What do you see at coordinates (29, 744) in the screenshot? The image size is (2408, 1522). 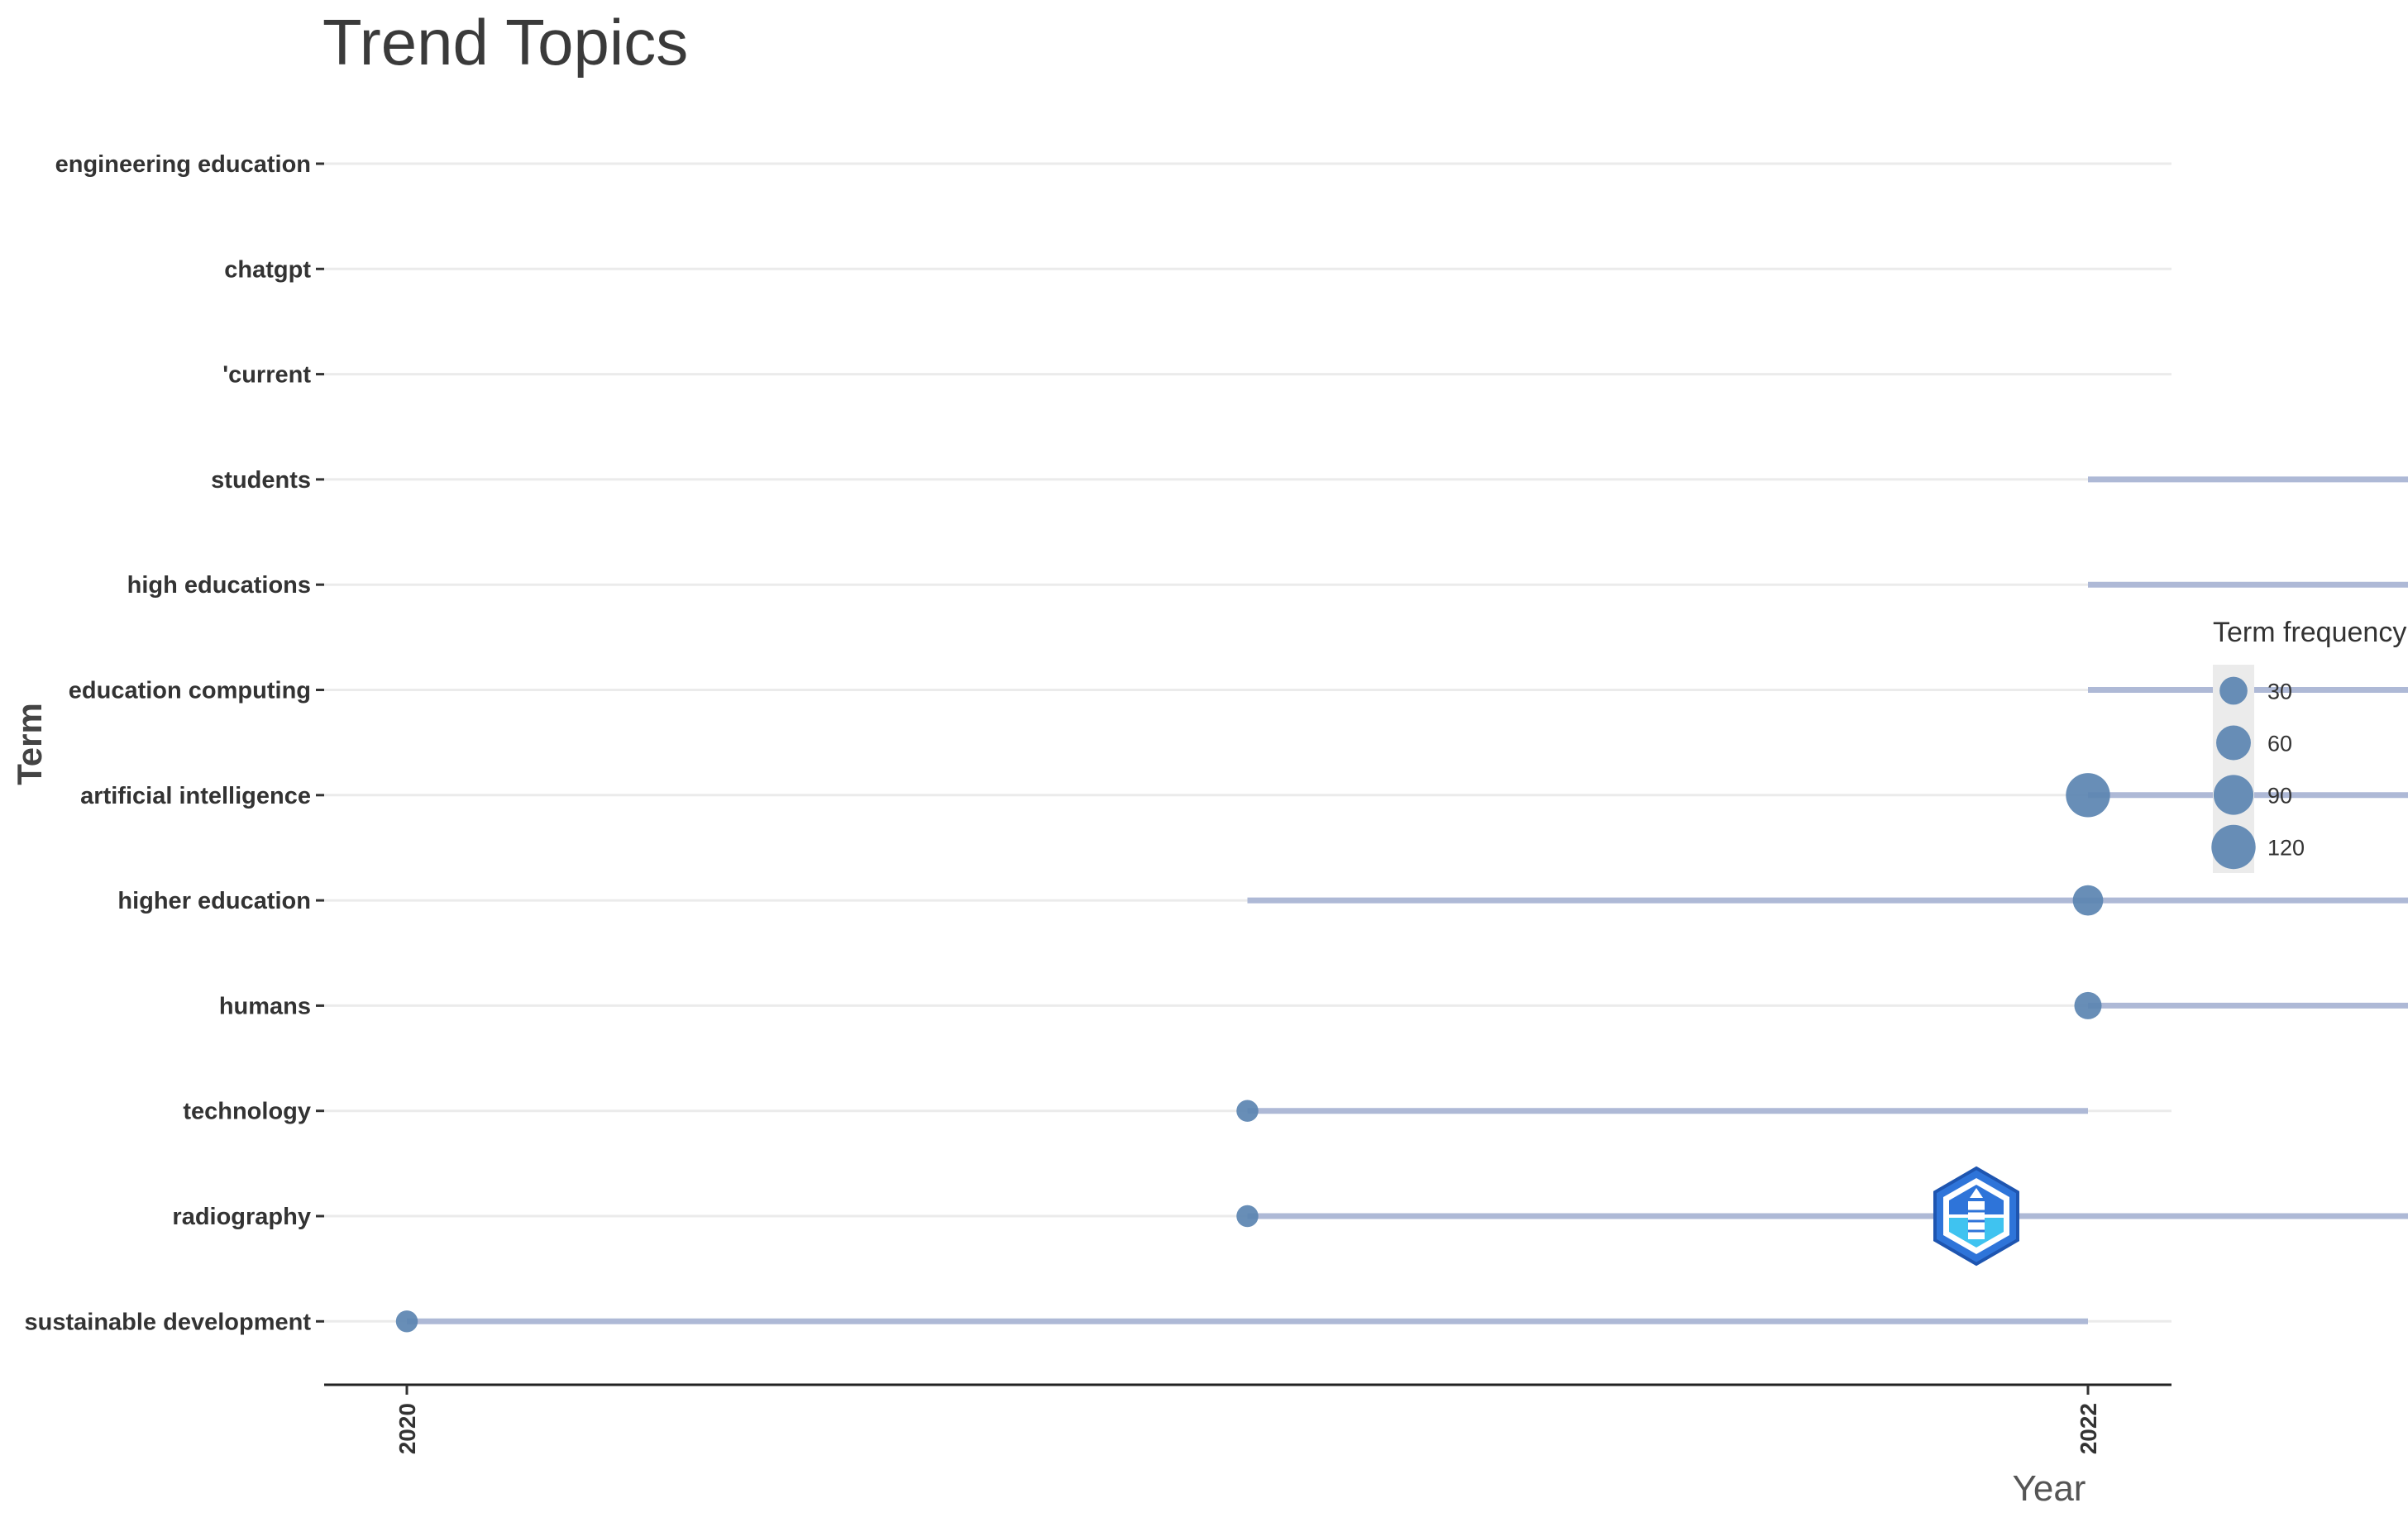 I see `y-axis-title: Term` at bounding box center [29, 744].